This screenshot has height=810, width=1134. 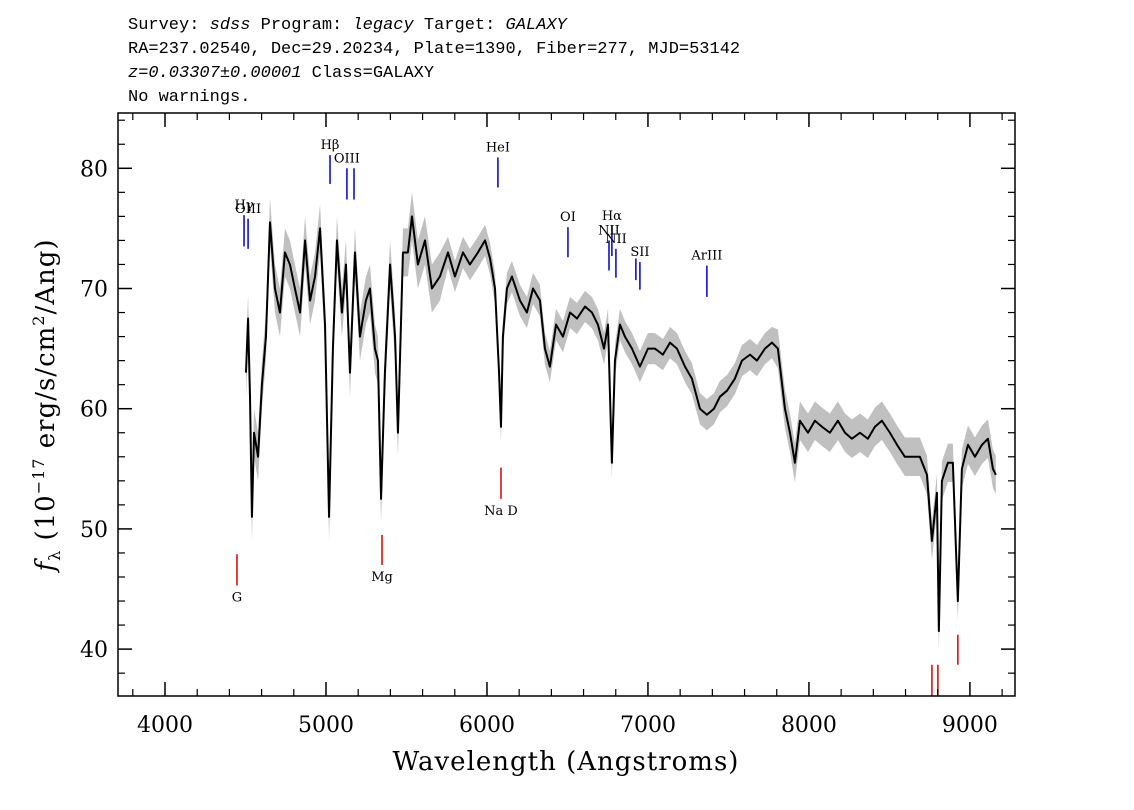 What do you see at coordinates (94, 169) in the screenshot?
I see `y-tick-label: 80` at bounding box center [94, 169].